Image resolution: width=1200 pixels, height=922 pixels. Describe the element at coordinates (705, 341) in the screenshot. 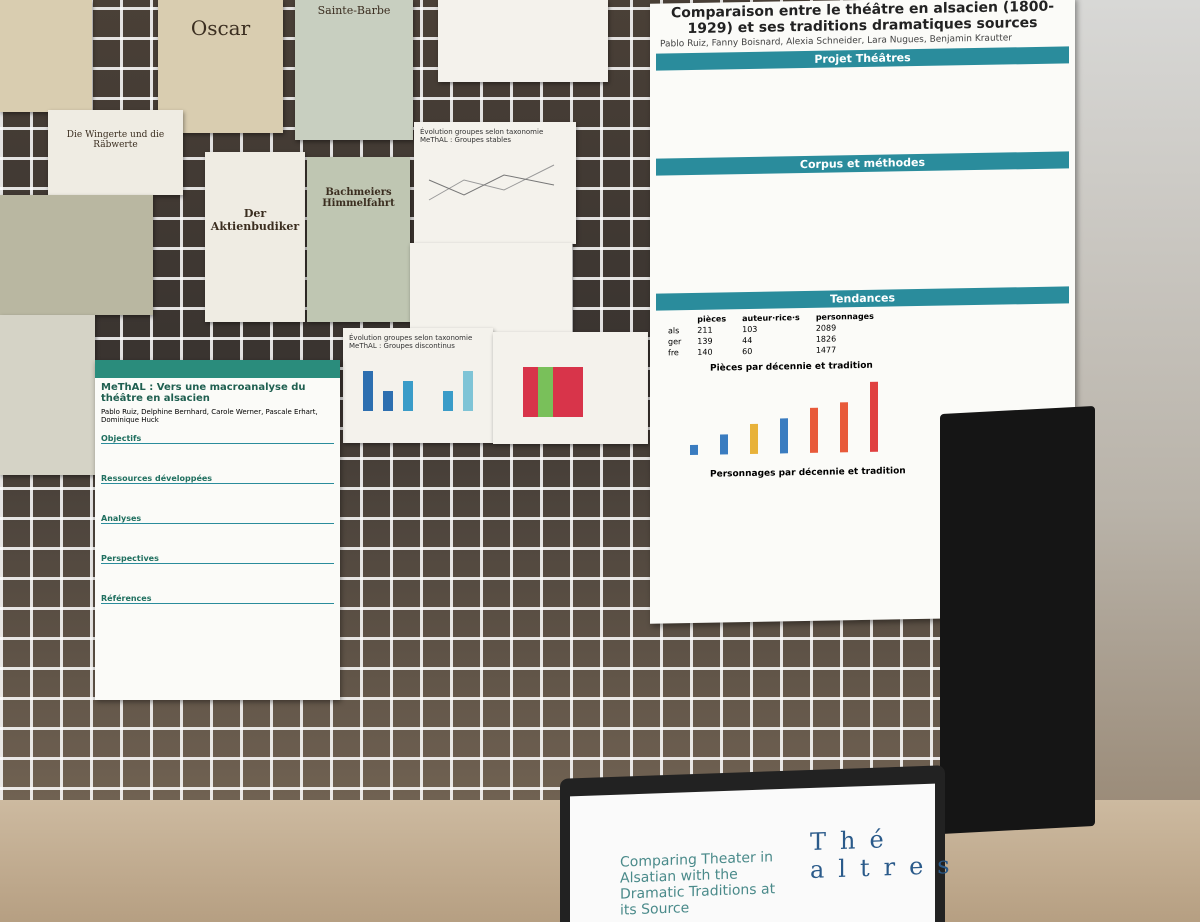

I see `cell: 139` at that location.